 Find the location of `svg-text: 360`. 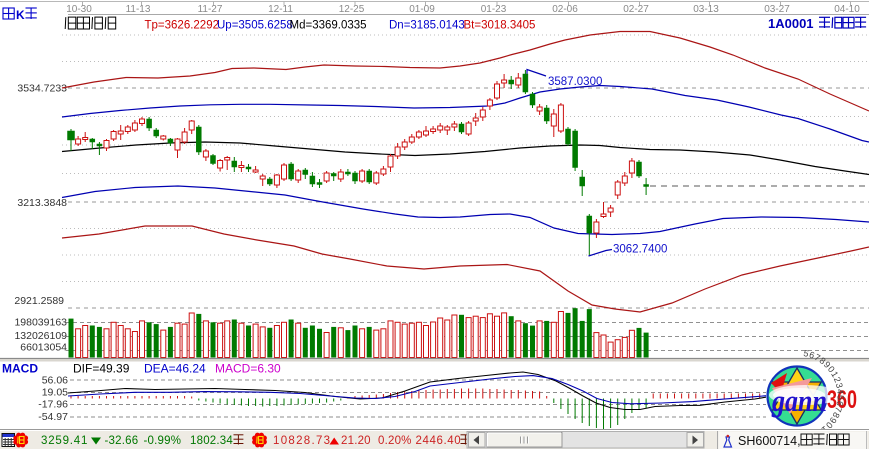

svg-text: 360 is located at coordinates (842, 400).